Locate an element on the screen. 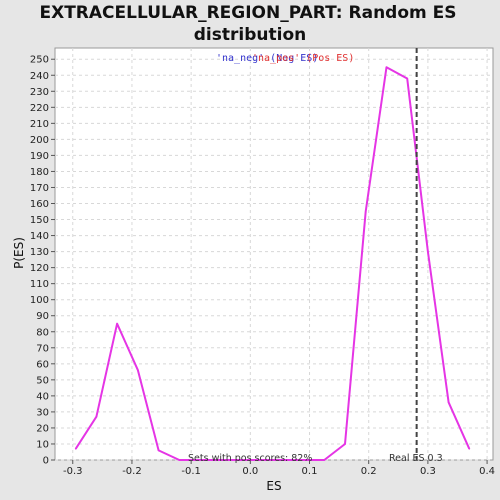 The image size is (500, 500). chart-title-line1: EXTRACELLULAR_REGION_PART: Random ES is located at coordinates (247, 13).